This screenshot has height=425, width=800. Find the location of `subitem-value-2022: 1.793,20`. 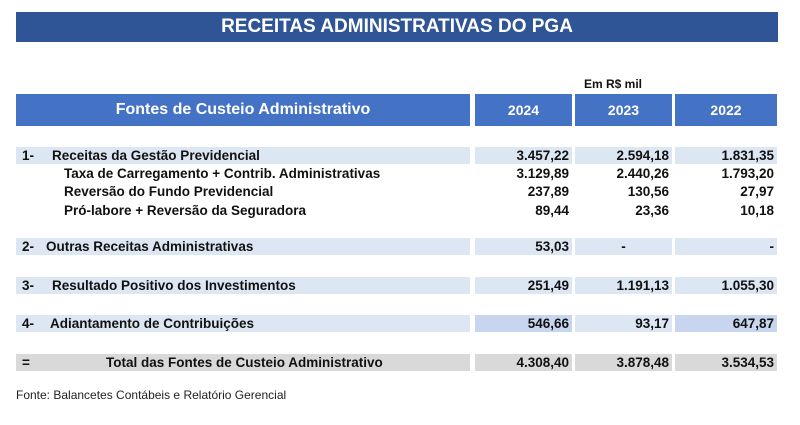

subitem-value-2022: 1.793,20 is located at coordinates (747, 173).